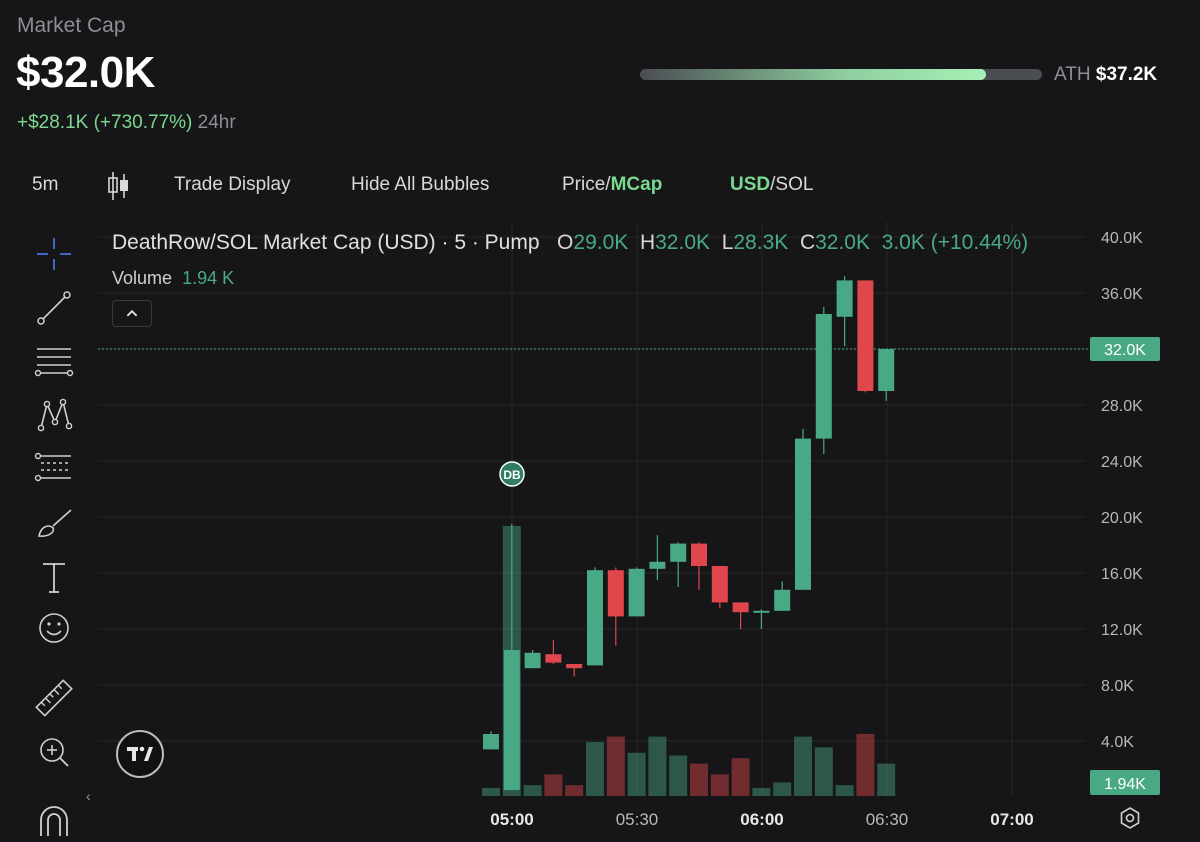  I want to click on pattern-icon, so click(54, 416).